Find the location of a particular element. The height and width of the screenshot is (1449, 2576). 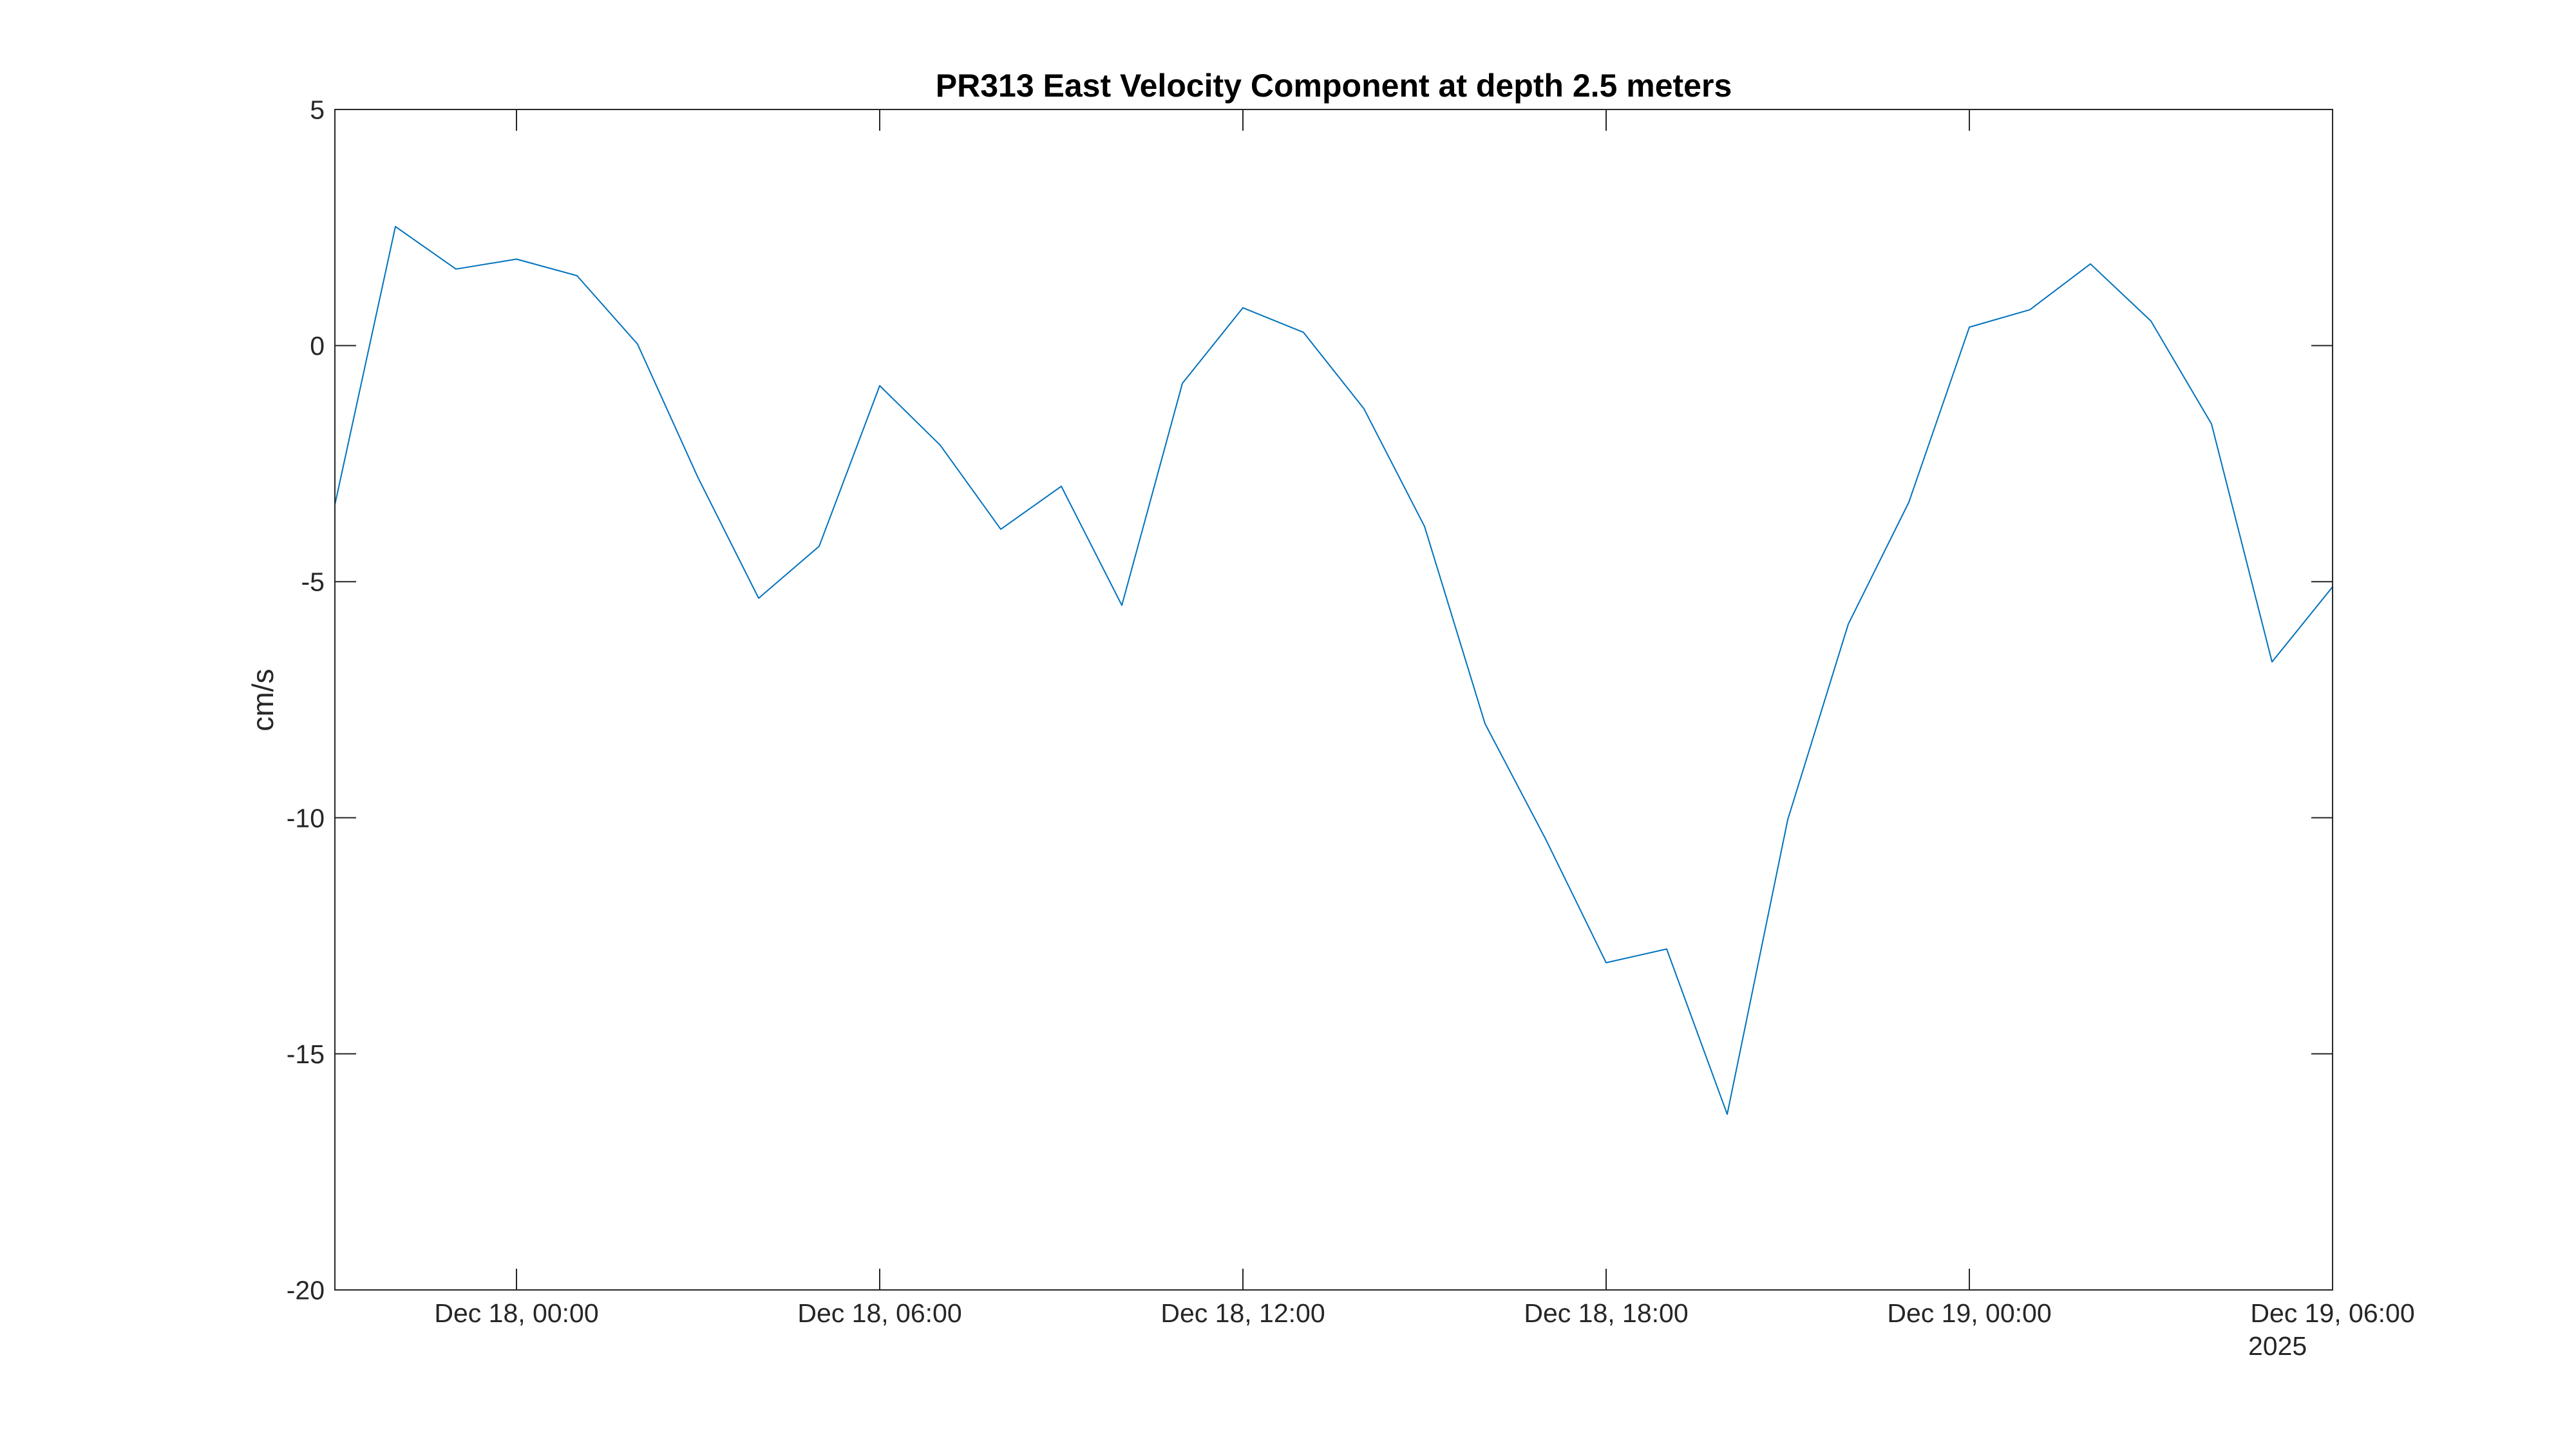

svg-text: cm/s is located at coordinates (262, 699).